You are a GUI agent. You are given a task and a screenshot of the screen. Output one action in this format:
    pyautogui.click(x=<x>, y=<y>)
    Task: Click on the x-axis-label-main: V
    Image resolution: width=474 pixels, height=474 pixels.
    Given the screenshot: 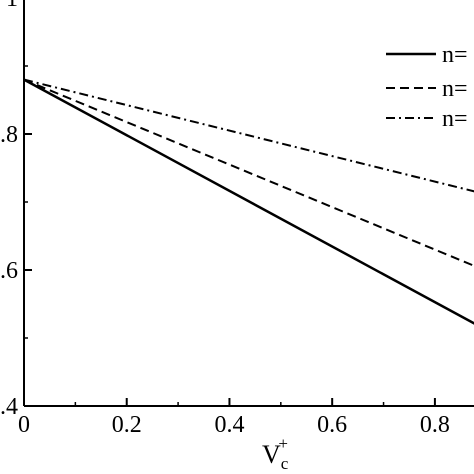 What is the action you would take?
    pyautogui.click(x=271, y=454)
    